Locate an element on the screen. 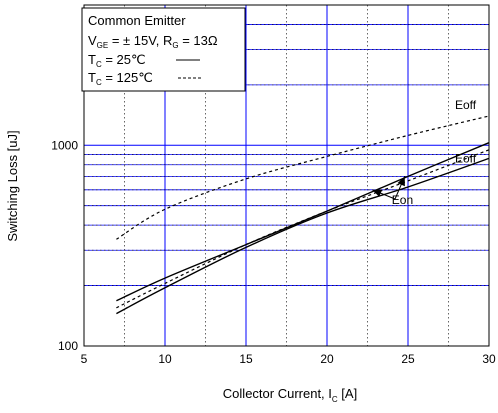 Image resolution: width=498 pixels, height=413 pixels. y-tick-label: 1000 is located at coordinates (64, 145).